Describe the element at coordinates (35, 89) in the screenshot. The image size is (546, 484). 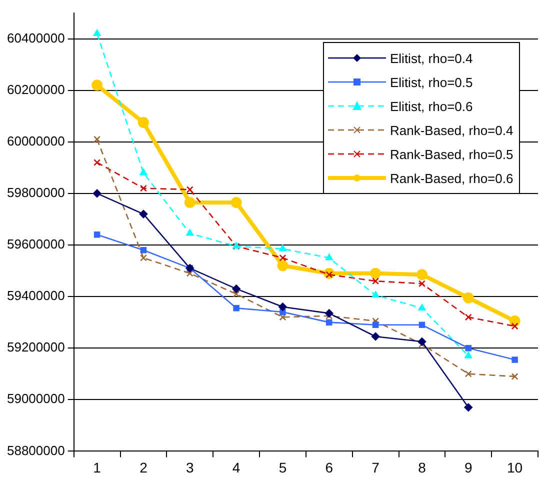
I see `y-tick-label: 60200000` at that location.